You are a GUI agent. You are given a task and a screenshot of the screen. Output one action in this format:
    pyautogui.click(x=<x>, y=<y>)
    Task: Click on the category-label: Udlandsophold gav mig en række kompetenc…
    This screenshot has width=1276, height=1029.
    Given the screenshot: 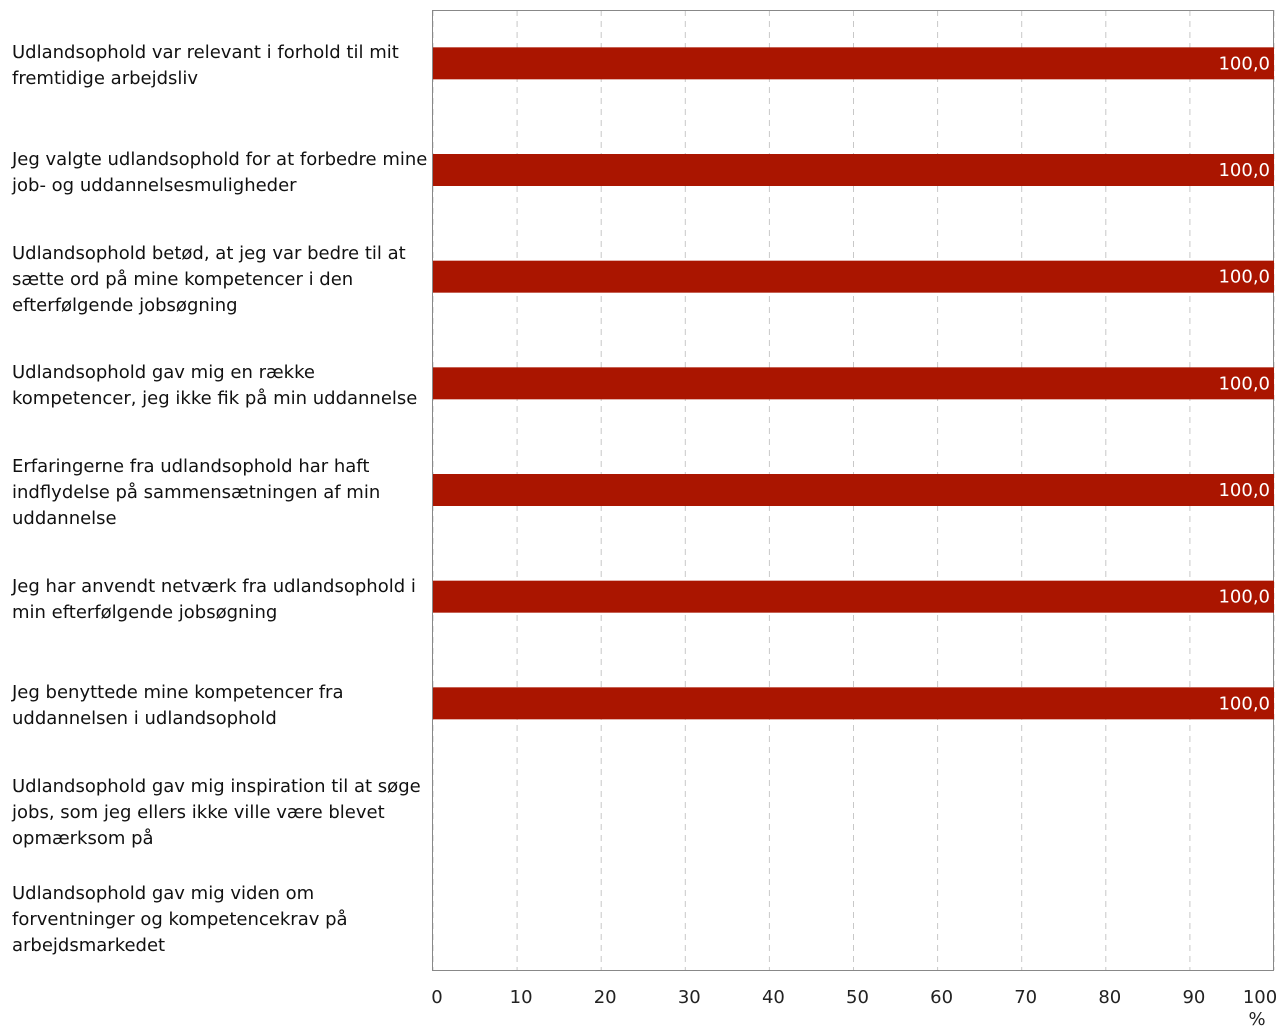 What is the action you would take?
    pyautogui.click(x=215, y=386)
    